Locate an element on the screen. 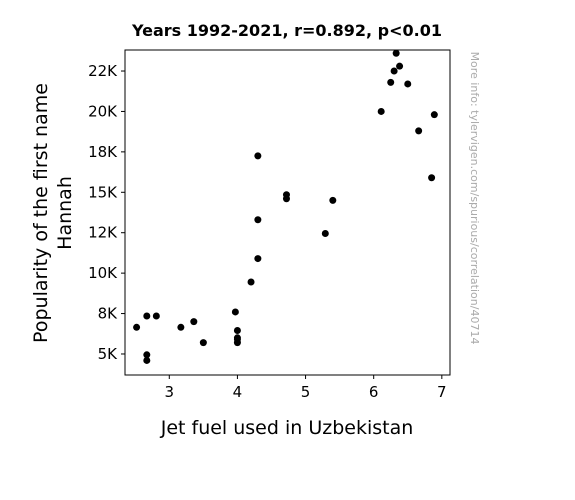 This screenshot has width=575, height=500. x-tick-label: 6 is located at coordinates (374, 392).